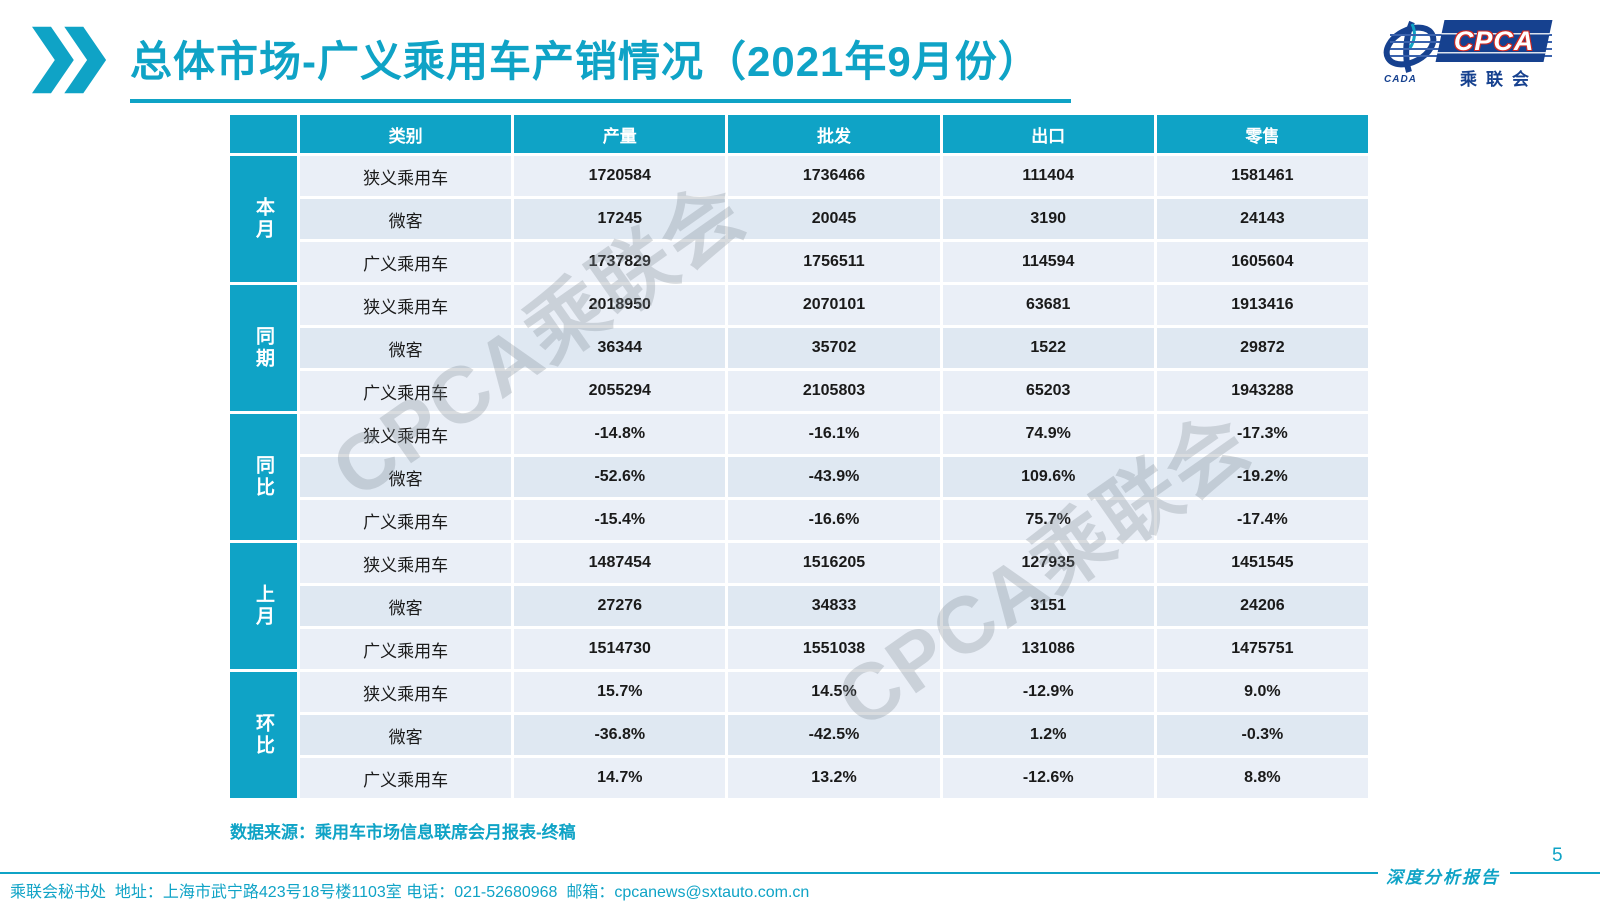 This screenshot has width=1600, height=902. I want to click on value-cell: 1.2%, so click(1048, 735).